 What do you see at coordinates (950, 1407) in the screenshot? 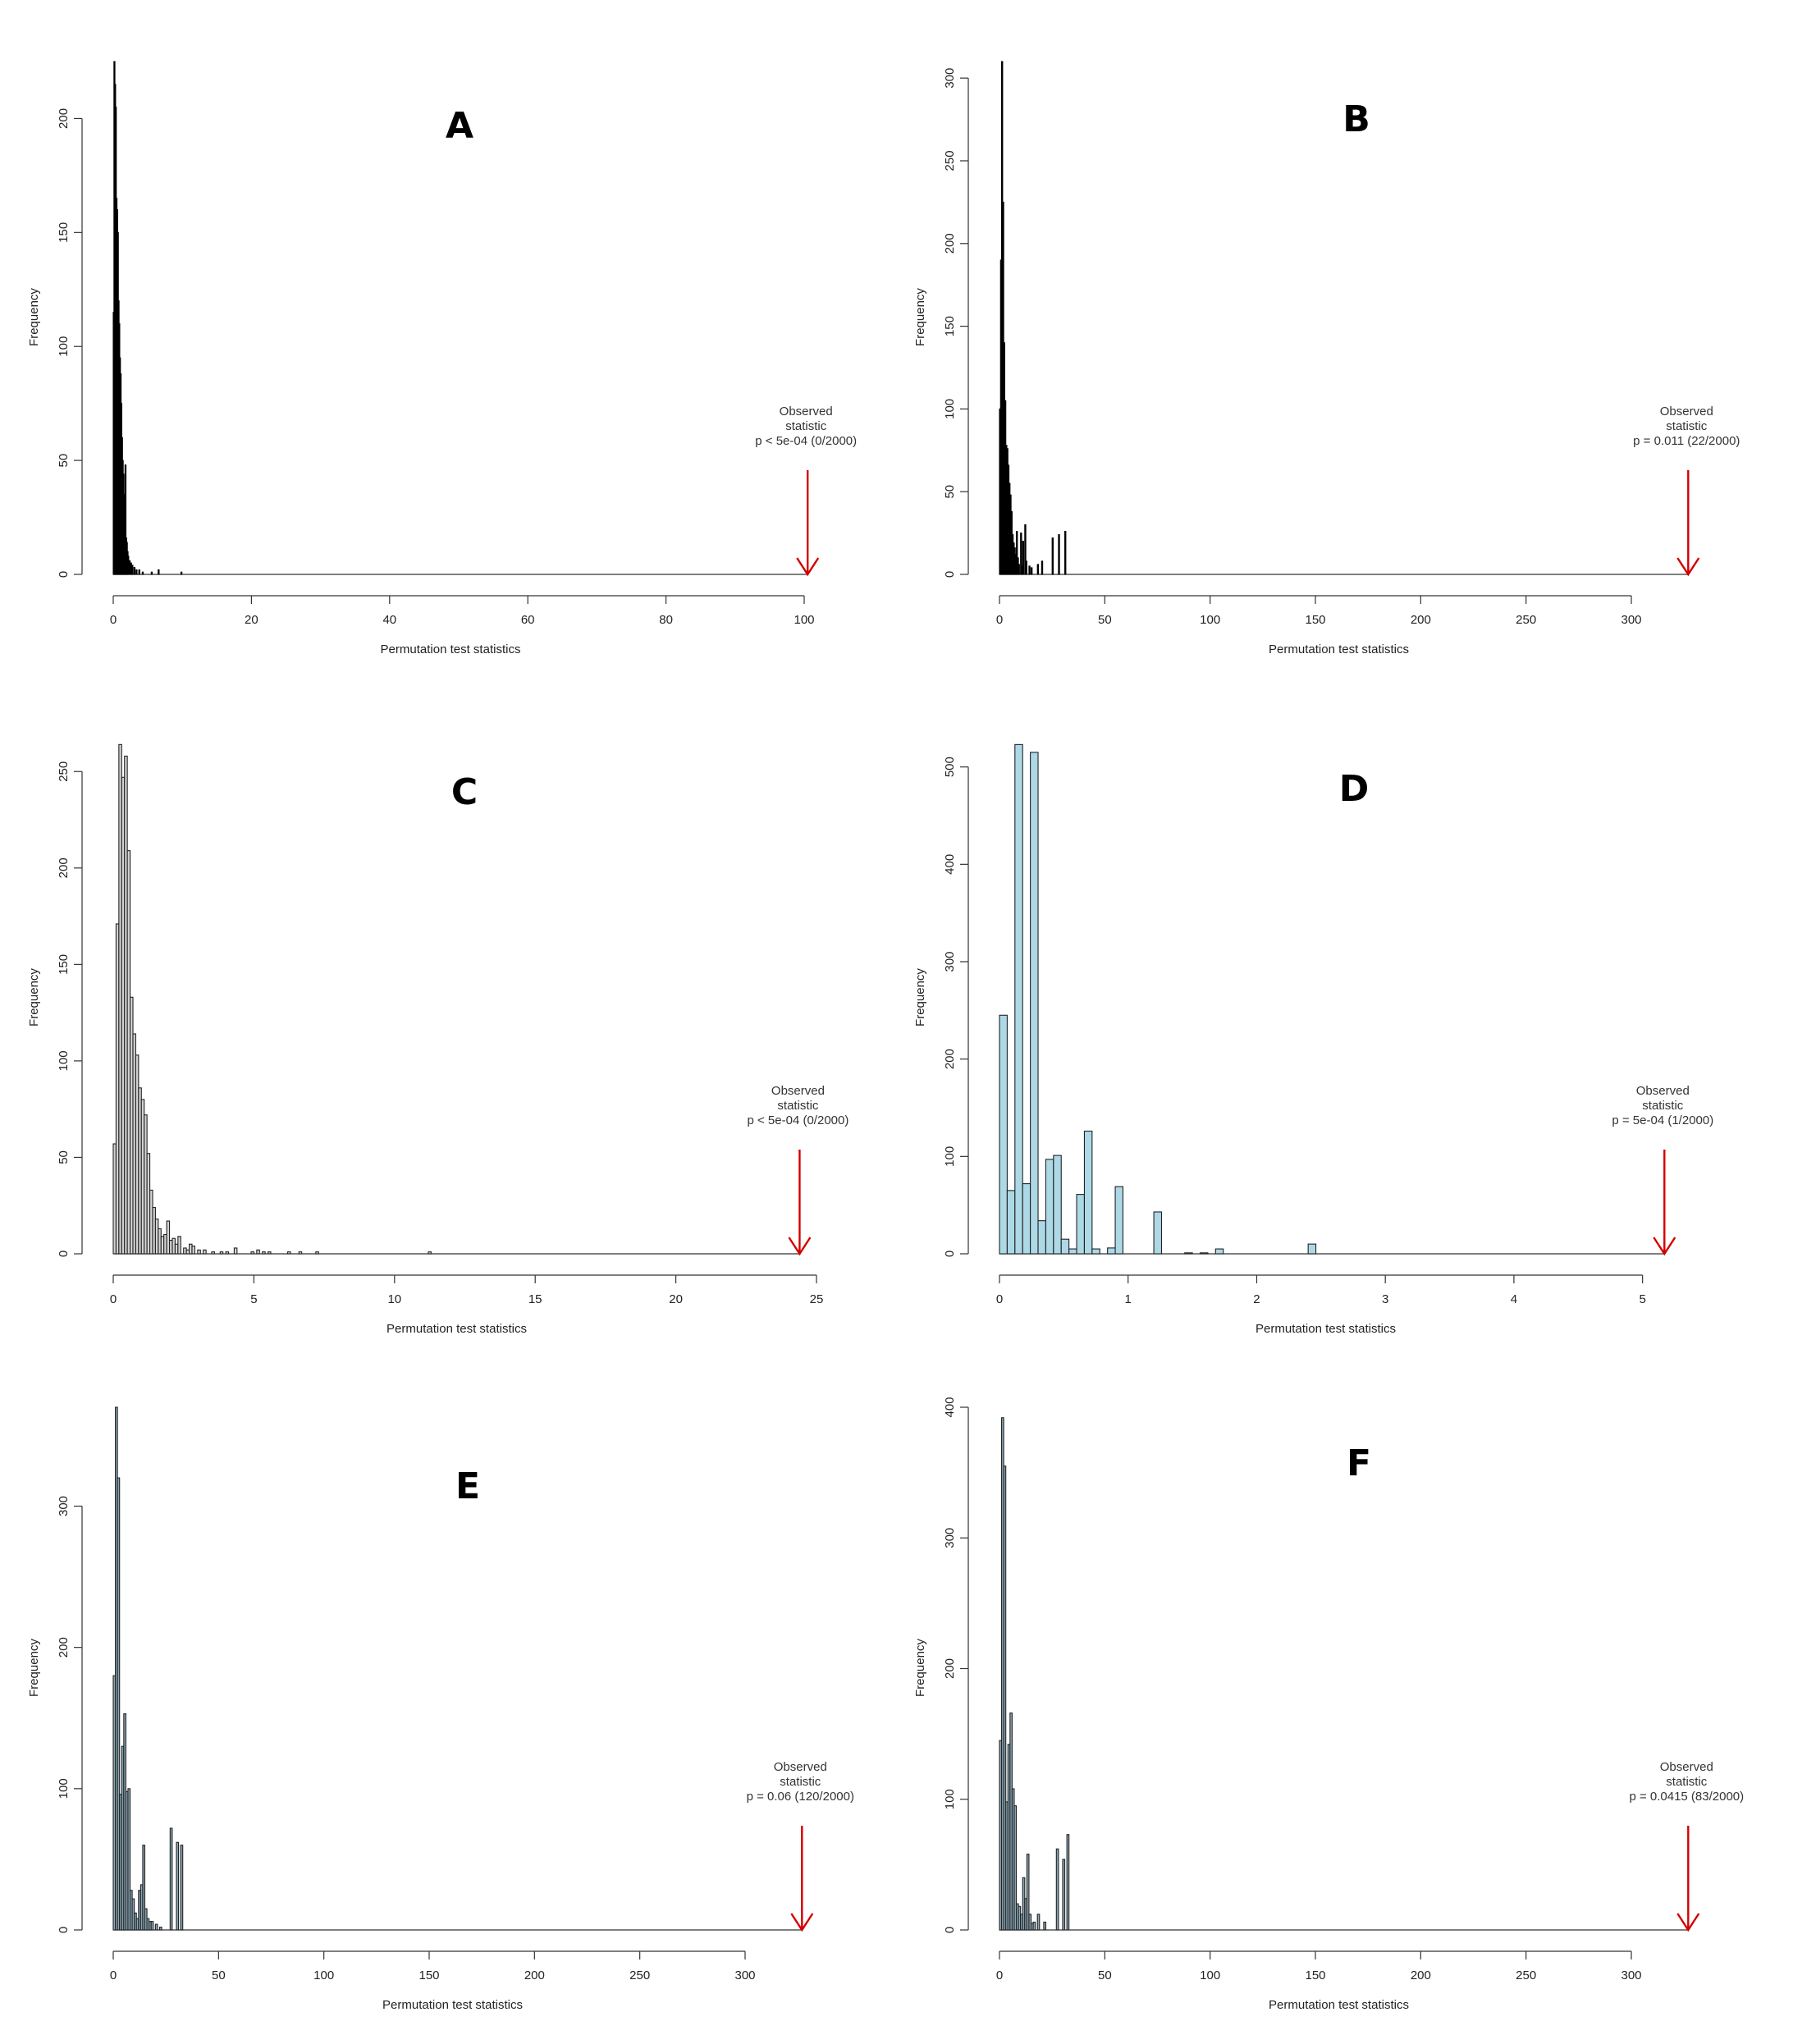
I see `y-tick-label: 400` at bounding box center [950, 1407].